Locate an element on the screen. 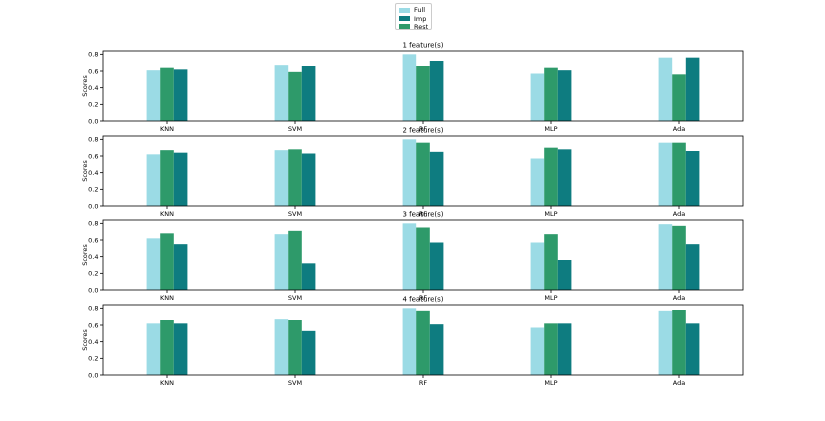 This screenshot has width=825, height=421. legend-swatch-imp is located at coordinates (404, 19).